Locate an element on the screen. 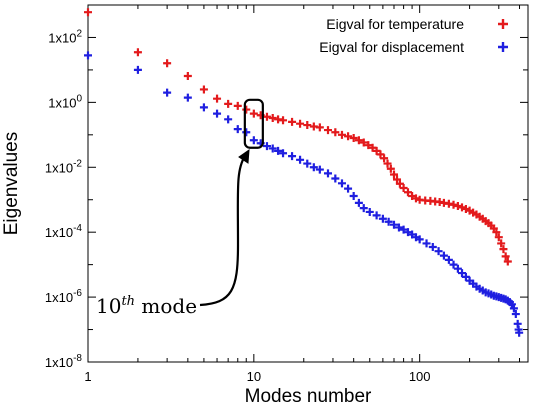 The width and height of the screenshot is (550, 408). y-tick-label: 1x10⁻⁸ is located at coordinates (64, 361).